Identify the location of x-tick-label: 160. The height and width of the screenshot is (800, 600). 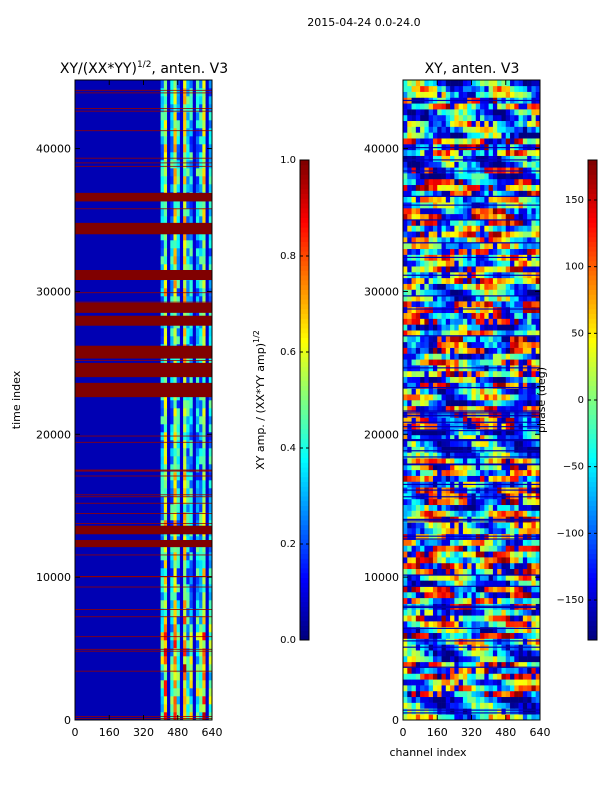
(437, 732).